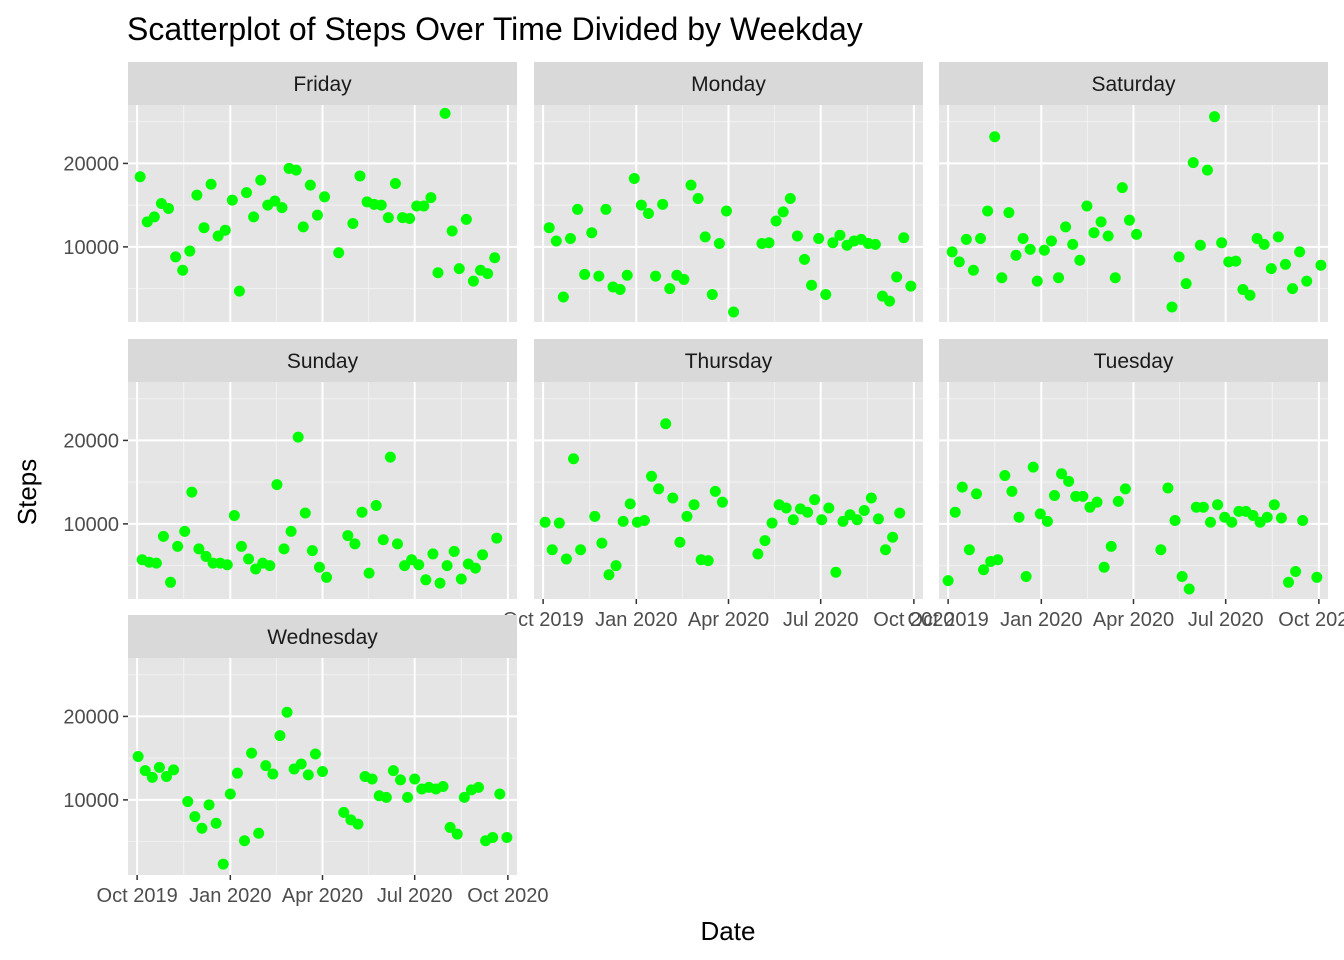 The width and height of the screenshot is (1344, 960). Describe the element at coordinates (27, 492) in the screenshot. I see `y-axis-title: Steps` at that location.